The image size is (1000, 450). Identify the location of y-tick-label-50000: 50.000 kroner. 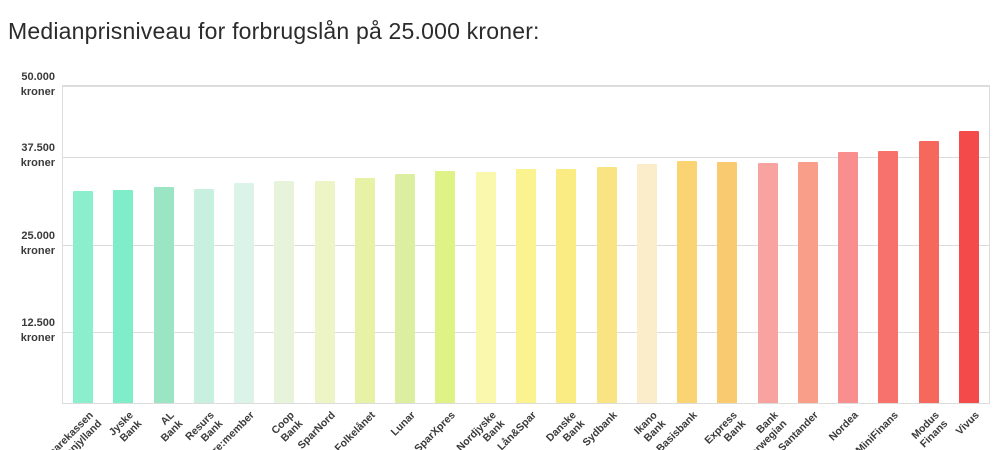
(37, 84).